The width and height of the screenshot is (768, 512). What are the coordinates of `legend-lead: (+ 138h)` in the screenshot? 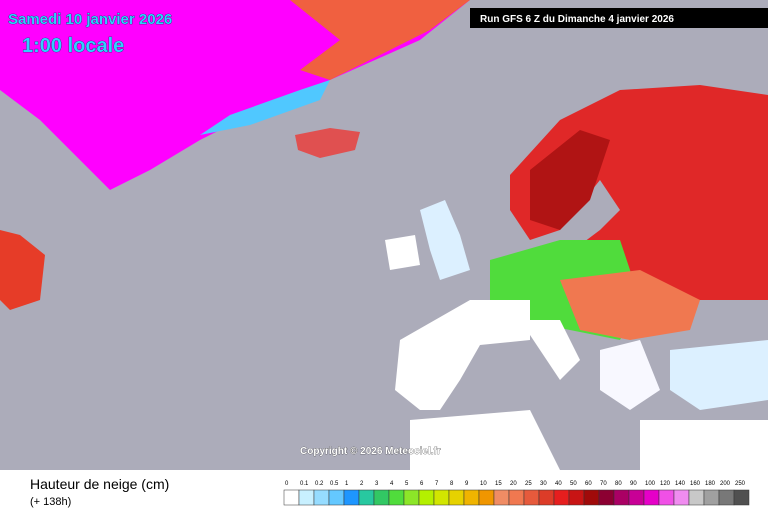 It's located at (50, 502).